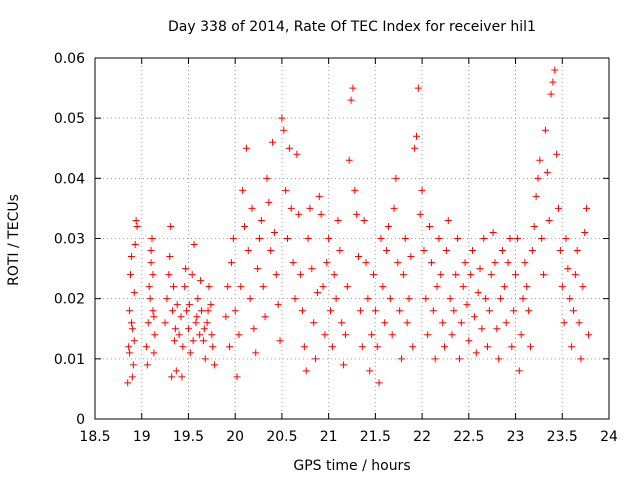 The width and height of the screenshot is (640, 480). I want to click on x-tick-label: 21, so click(329, 437).